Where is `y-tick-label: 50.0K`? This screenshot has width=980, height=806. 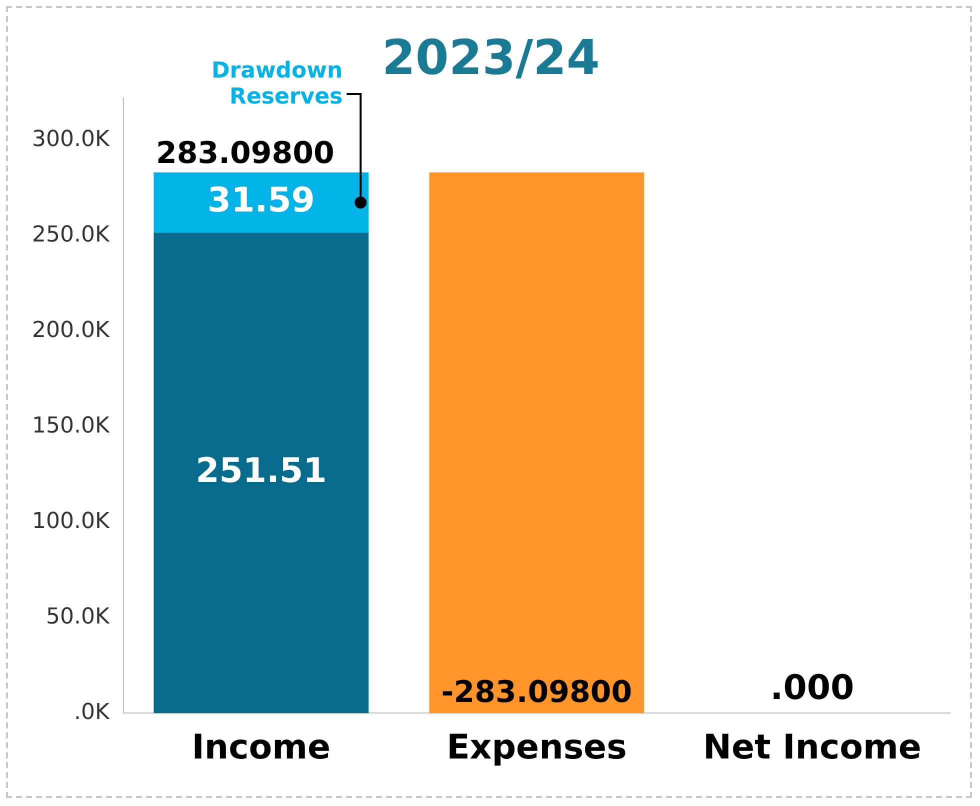
y-tick-label: 50.0K is located at coordinates (78, 617).